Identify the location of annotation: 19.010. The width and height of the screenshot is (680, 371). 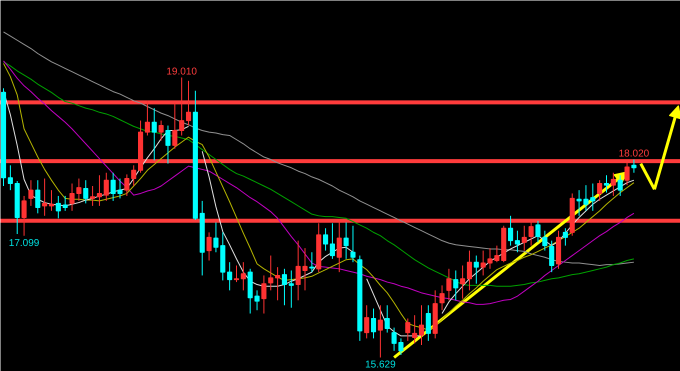
(182, 72).